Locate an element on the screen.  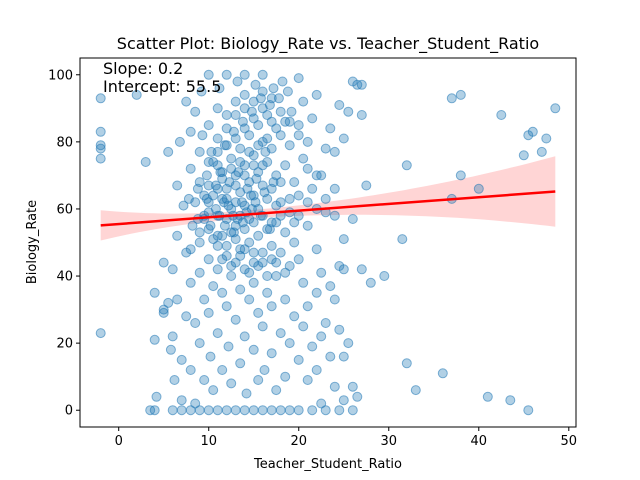
regression-line is located at coordinates (328, 208).